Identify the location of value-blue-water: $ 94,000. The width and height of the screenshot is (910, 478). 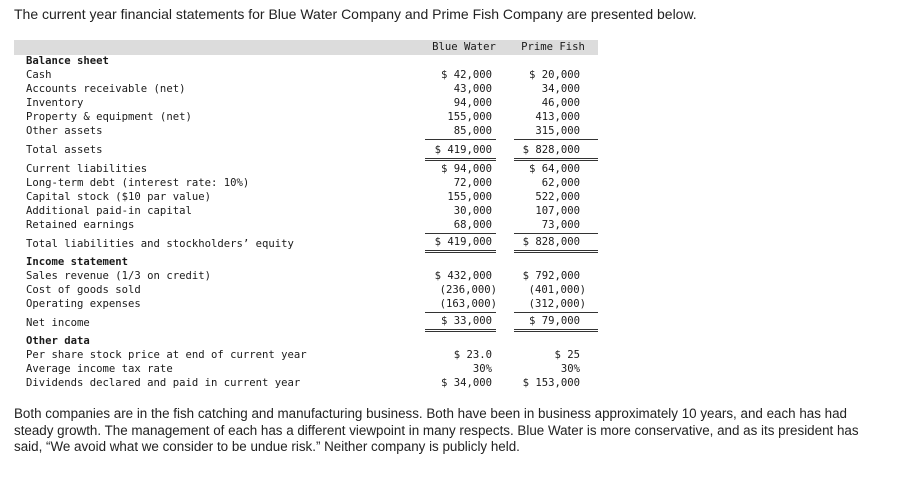
(466, 169).